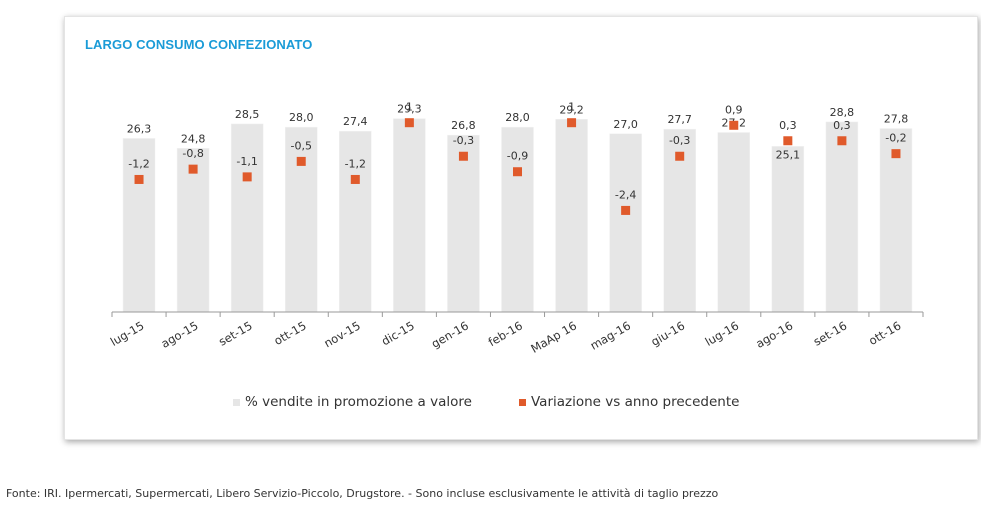  Describe the element at coordinates (138, 163) in the screenshot. I see `marker-label-0: -1,2` at that location.